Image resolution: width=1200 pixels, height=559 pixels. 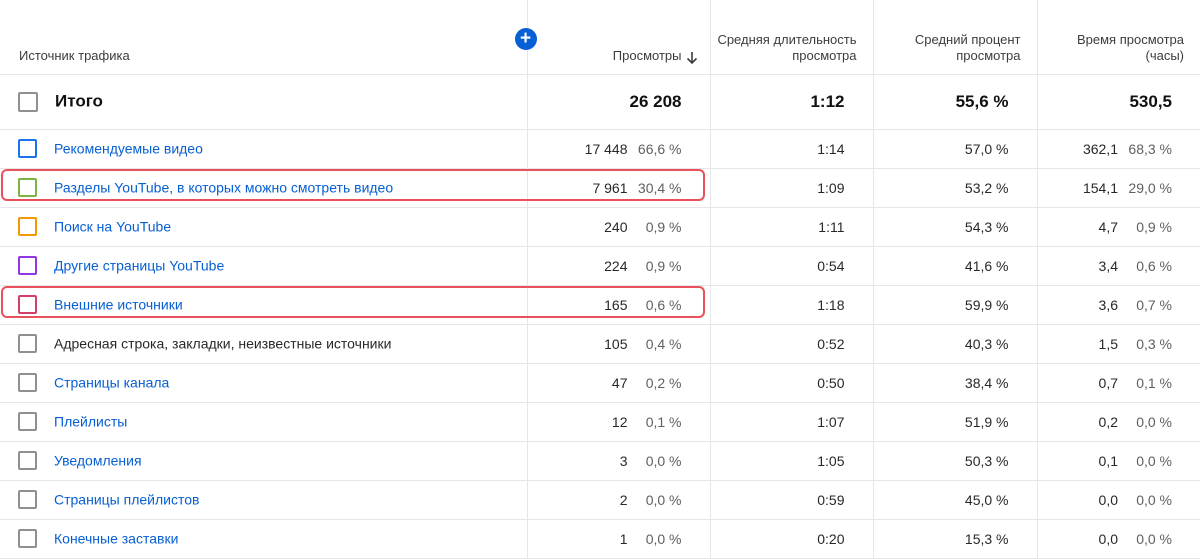 I want to click on watch-time-percent: 29,0 %, so click(x=1150, y=187).